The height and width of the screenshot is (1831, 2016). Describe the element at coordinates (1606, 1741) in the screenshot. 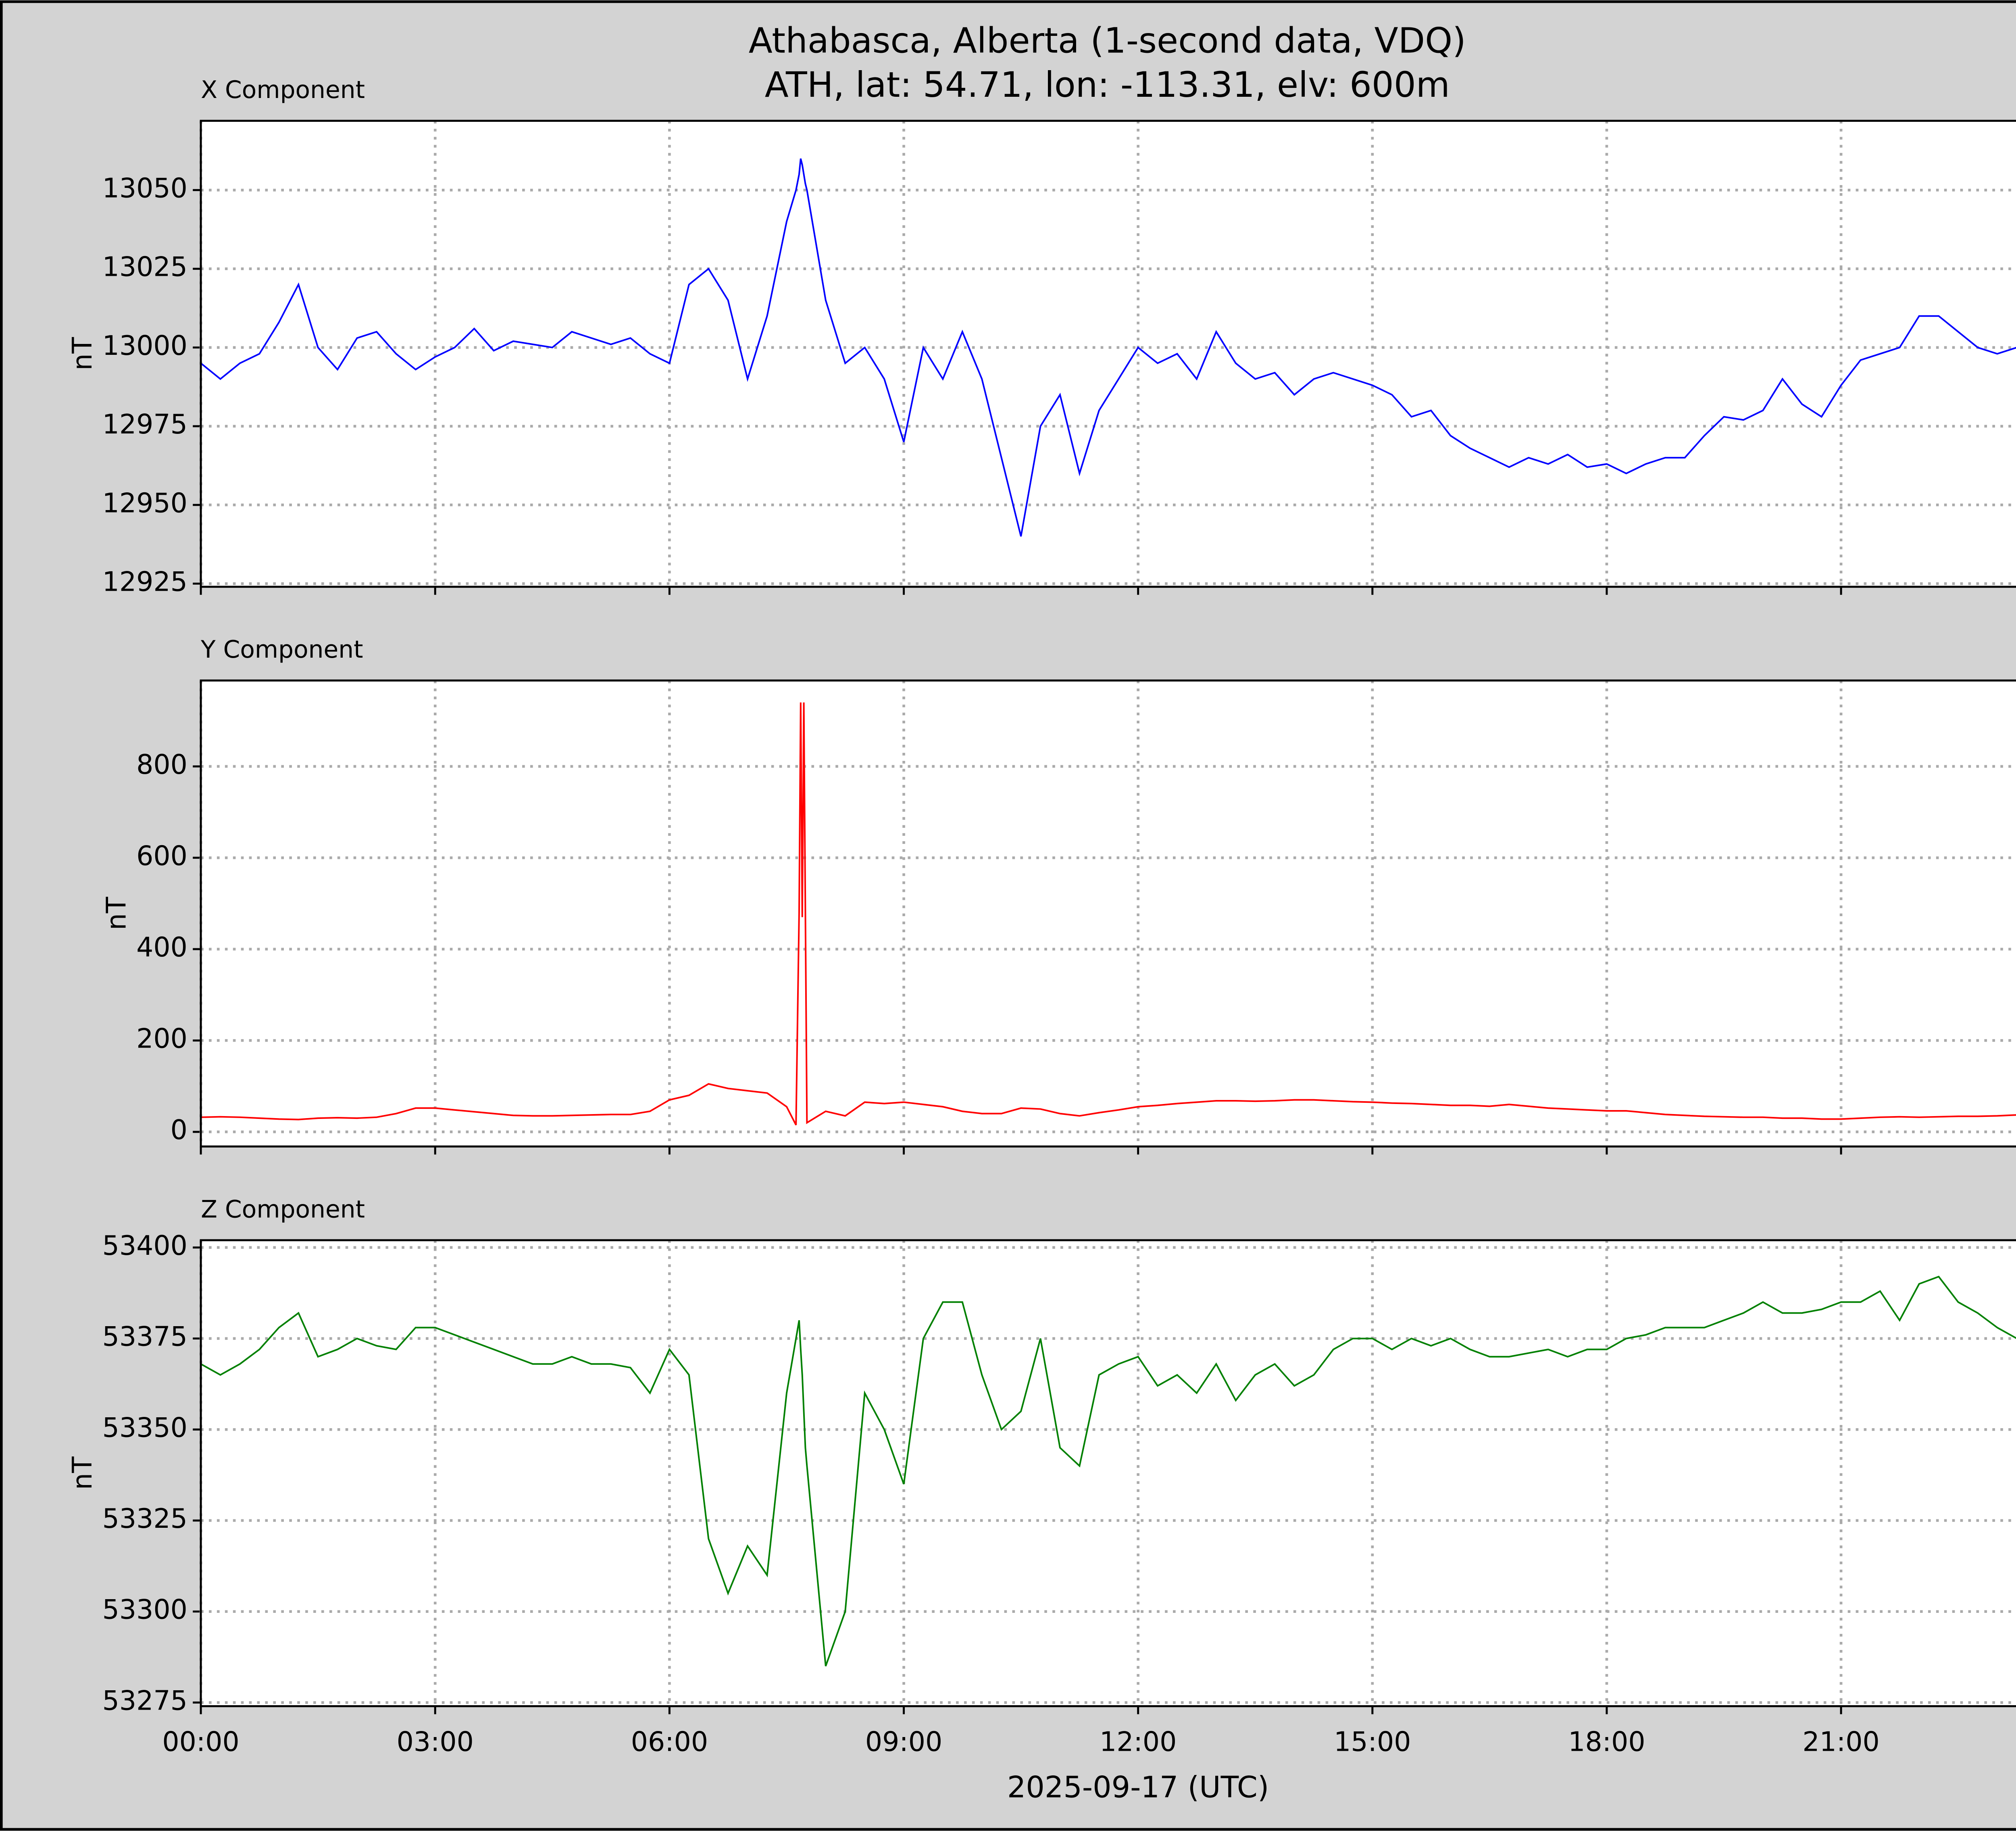

I see `x-tick-label: 18:00` at that location.